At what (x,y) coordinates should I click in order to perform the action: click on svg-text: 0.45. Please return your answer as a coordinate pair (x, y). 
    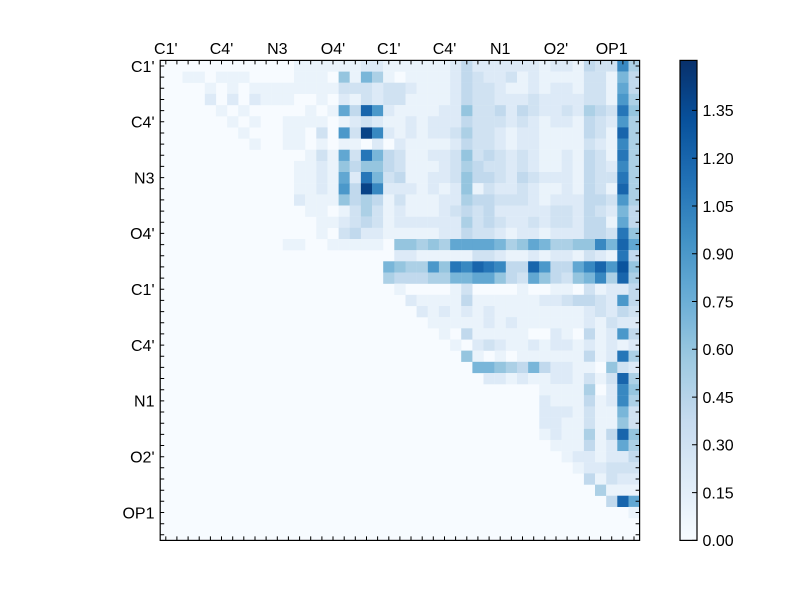
    Looking at the image, I should click on (718, 398).